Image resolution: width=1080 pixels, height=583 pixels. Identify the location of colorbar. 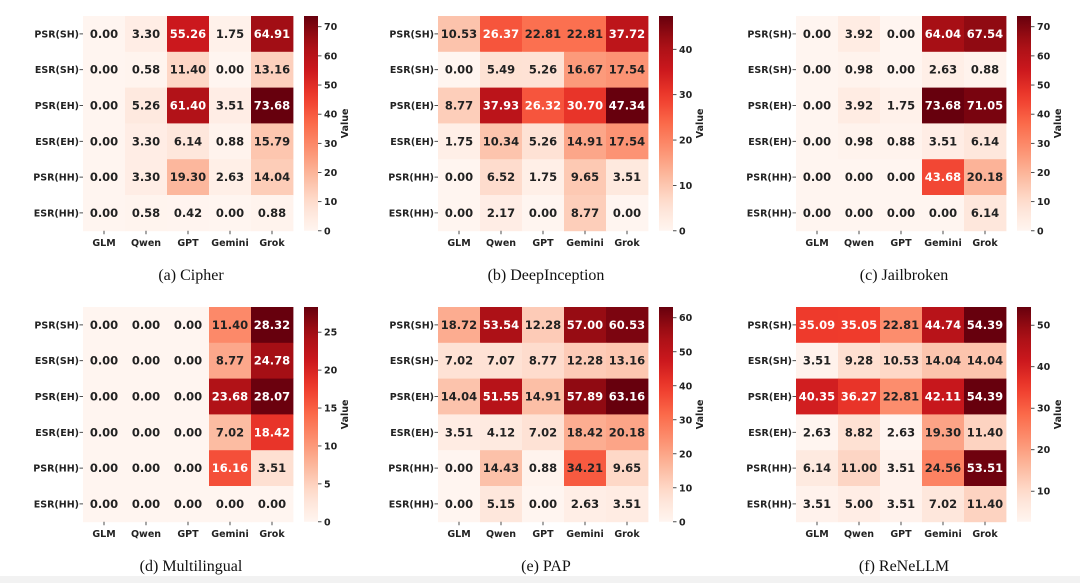
(1024, 414).